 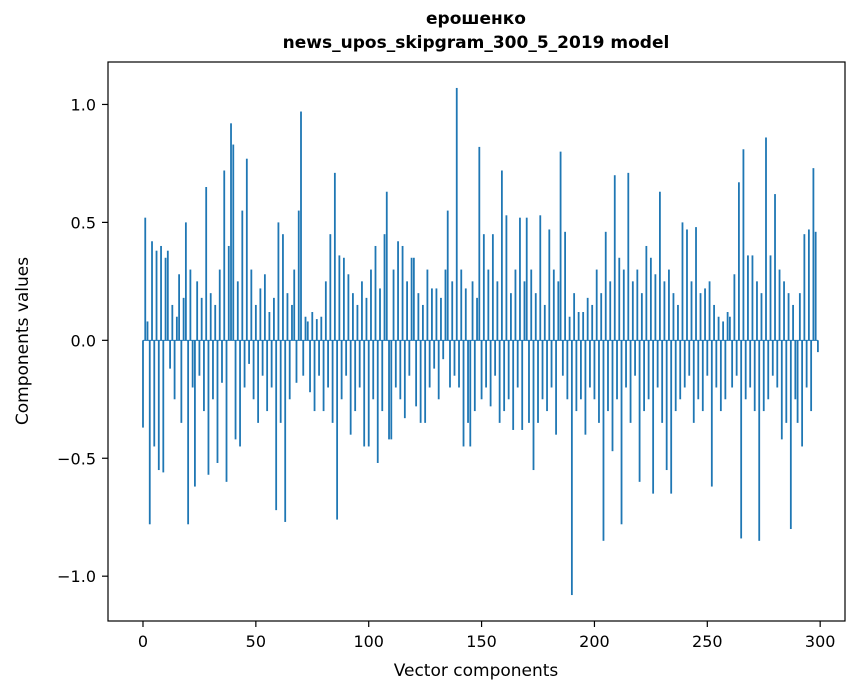 What do you see at coordinates (76, 458) in the screenshot?
I see `y-tick-label: −0.5` at bounding box center [76, 458].